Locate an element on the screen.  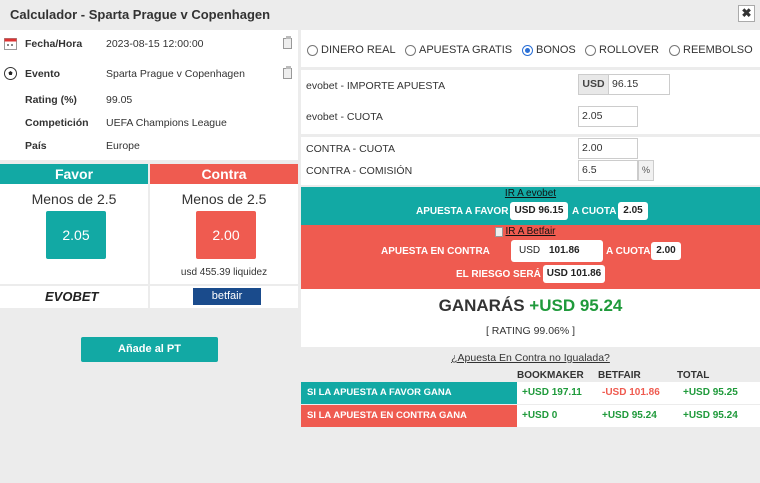
info-label: Evento is located at coordinates (43, 74).